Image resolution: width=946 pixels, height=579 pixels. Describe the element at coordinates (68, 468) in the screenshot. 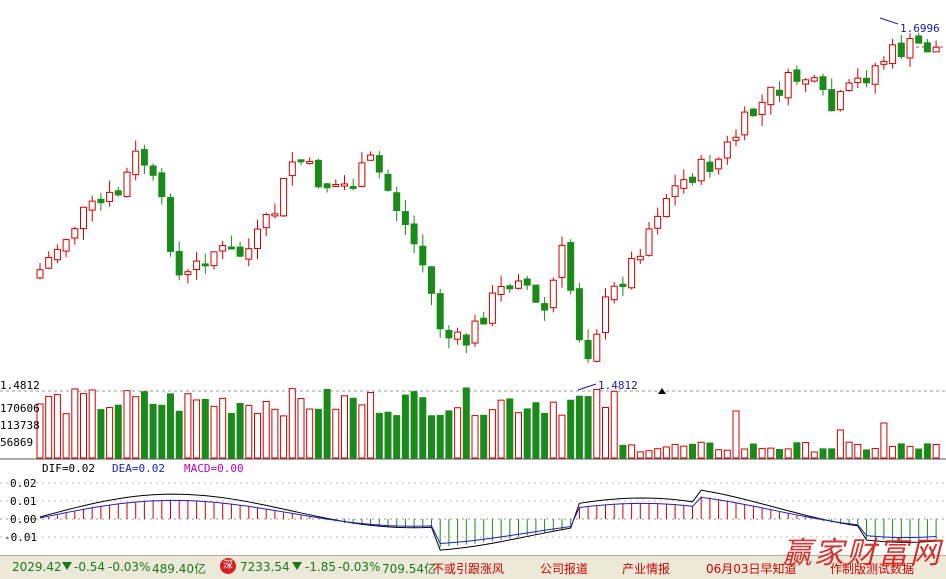

I see `macd-dif-label: DIF=0.02` at that location.